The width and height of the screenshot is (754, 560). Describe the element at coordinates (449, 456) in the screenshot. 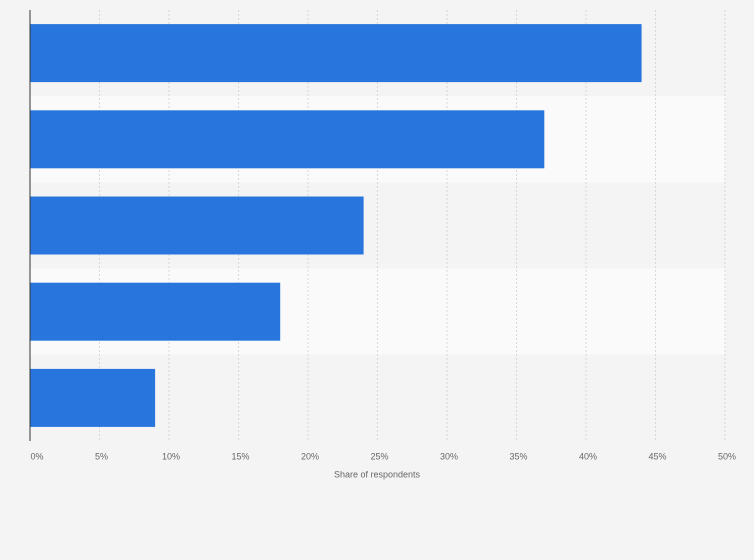

I see `x-tick-label: 30%` at that location.